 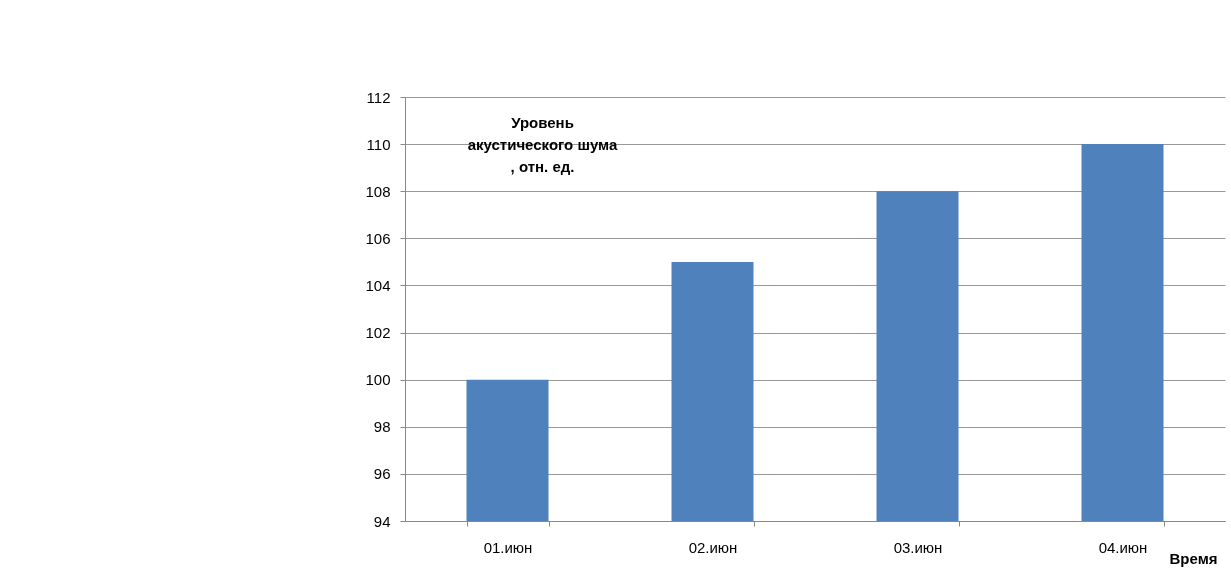 What do you see at coordinates (382, 427) in the screenshot?
I see `y-tick-label: 98` at bounding box center [382, 427].